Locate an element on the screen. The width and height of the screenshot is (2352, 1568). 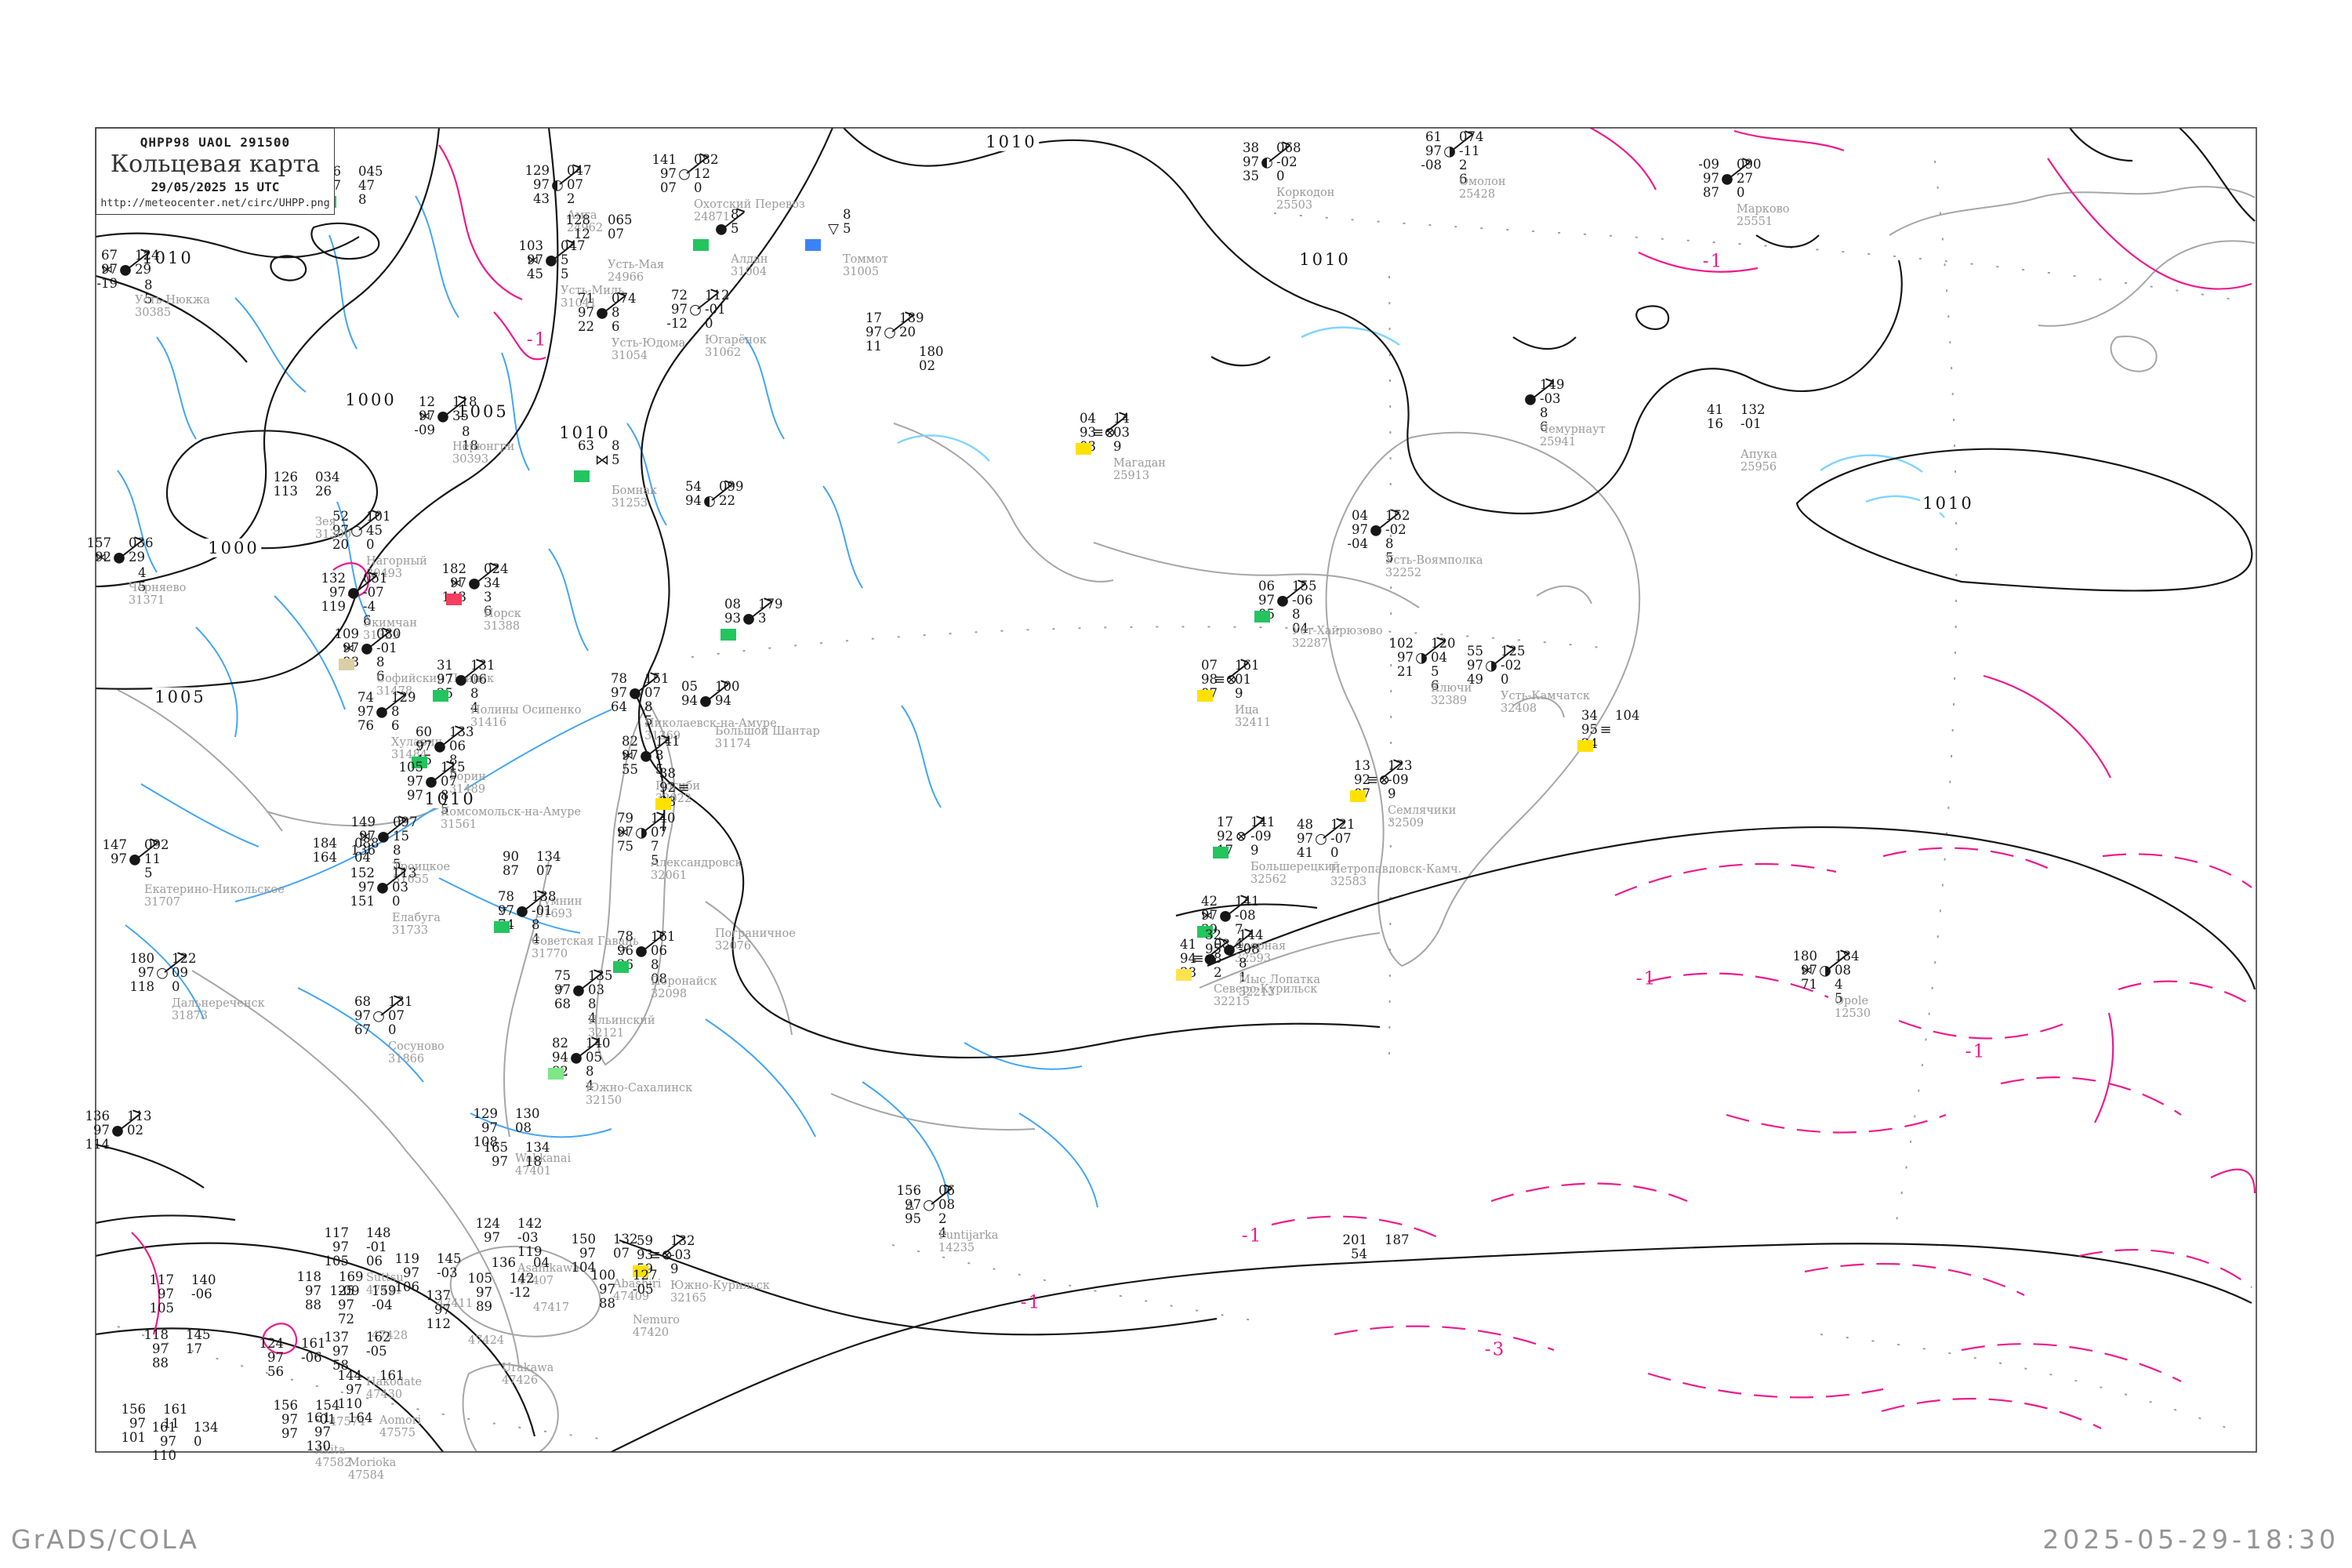
station-name: Троицкое 31655 is located at coordinates (422, 873).